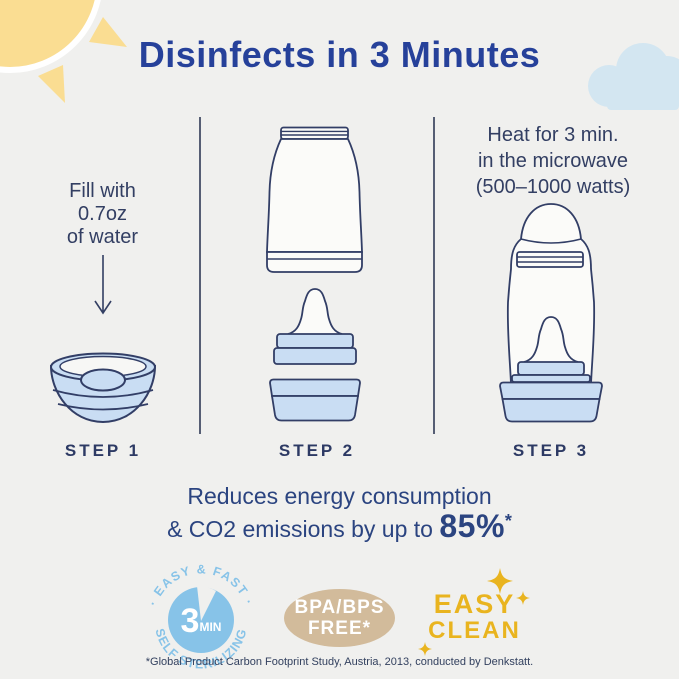 Image resolution: width=679 pixels, height=679 pixels. I want to click on step3-label: STEP 3, so click(551, 450).